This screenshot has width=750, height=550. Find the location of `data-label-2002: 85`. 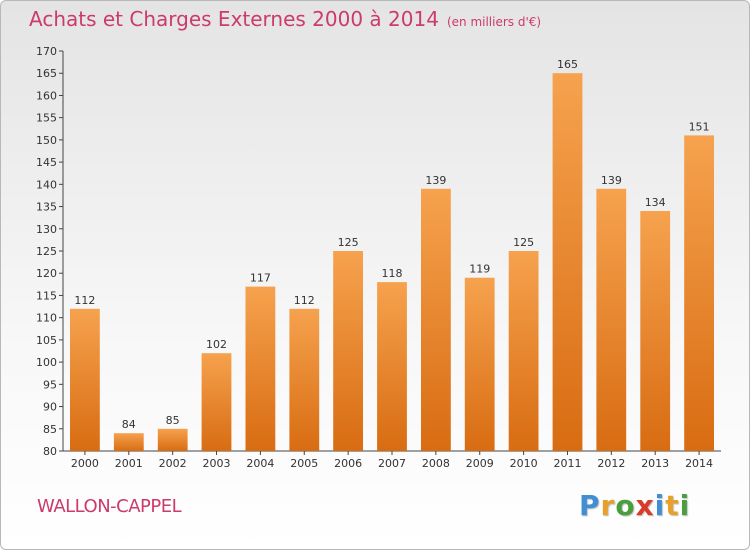

data-label-2002: 85 is located at coordinates (173, 420).